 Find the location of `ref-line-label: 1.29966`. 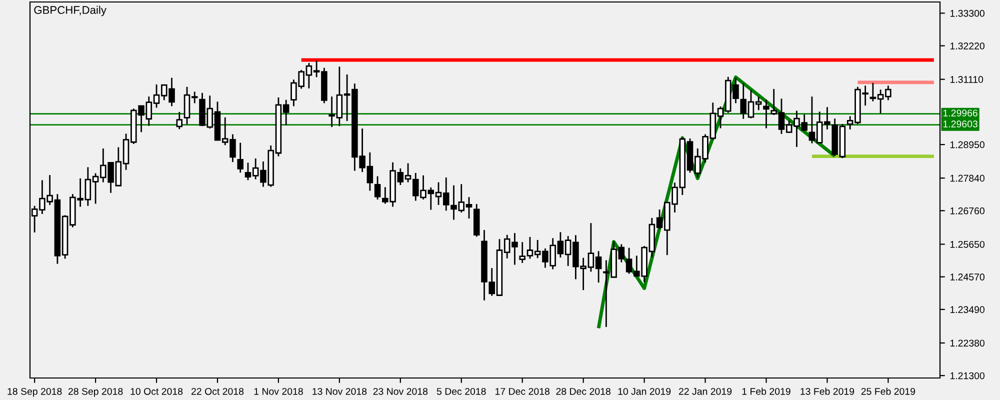

ref-line-label: 1.29966 is located at coordinates (960, 113).